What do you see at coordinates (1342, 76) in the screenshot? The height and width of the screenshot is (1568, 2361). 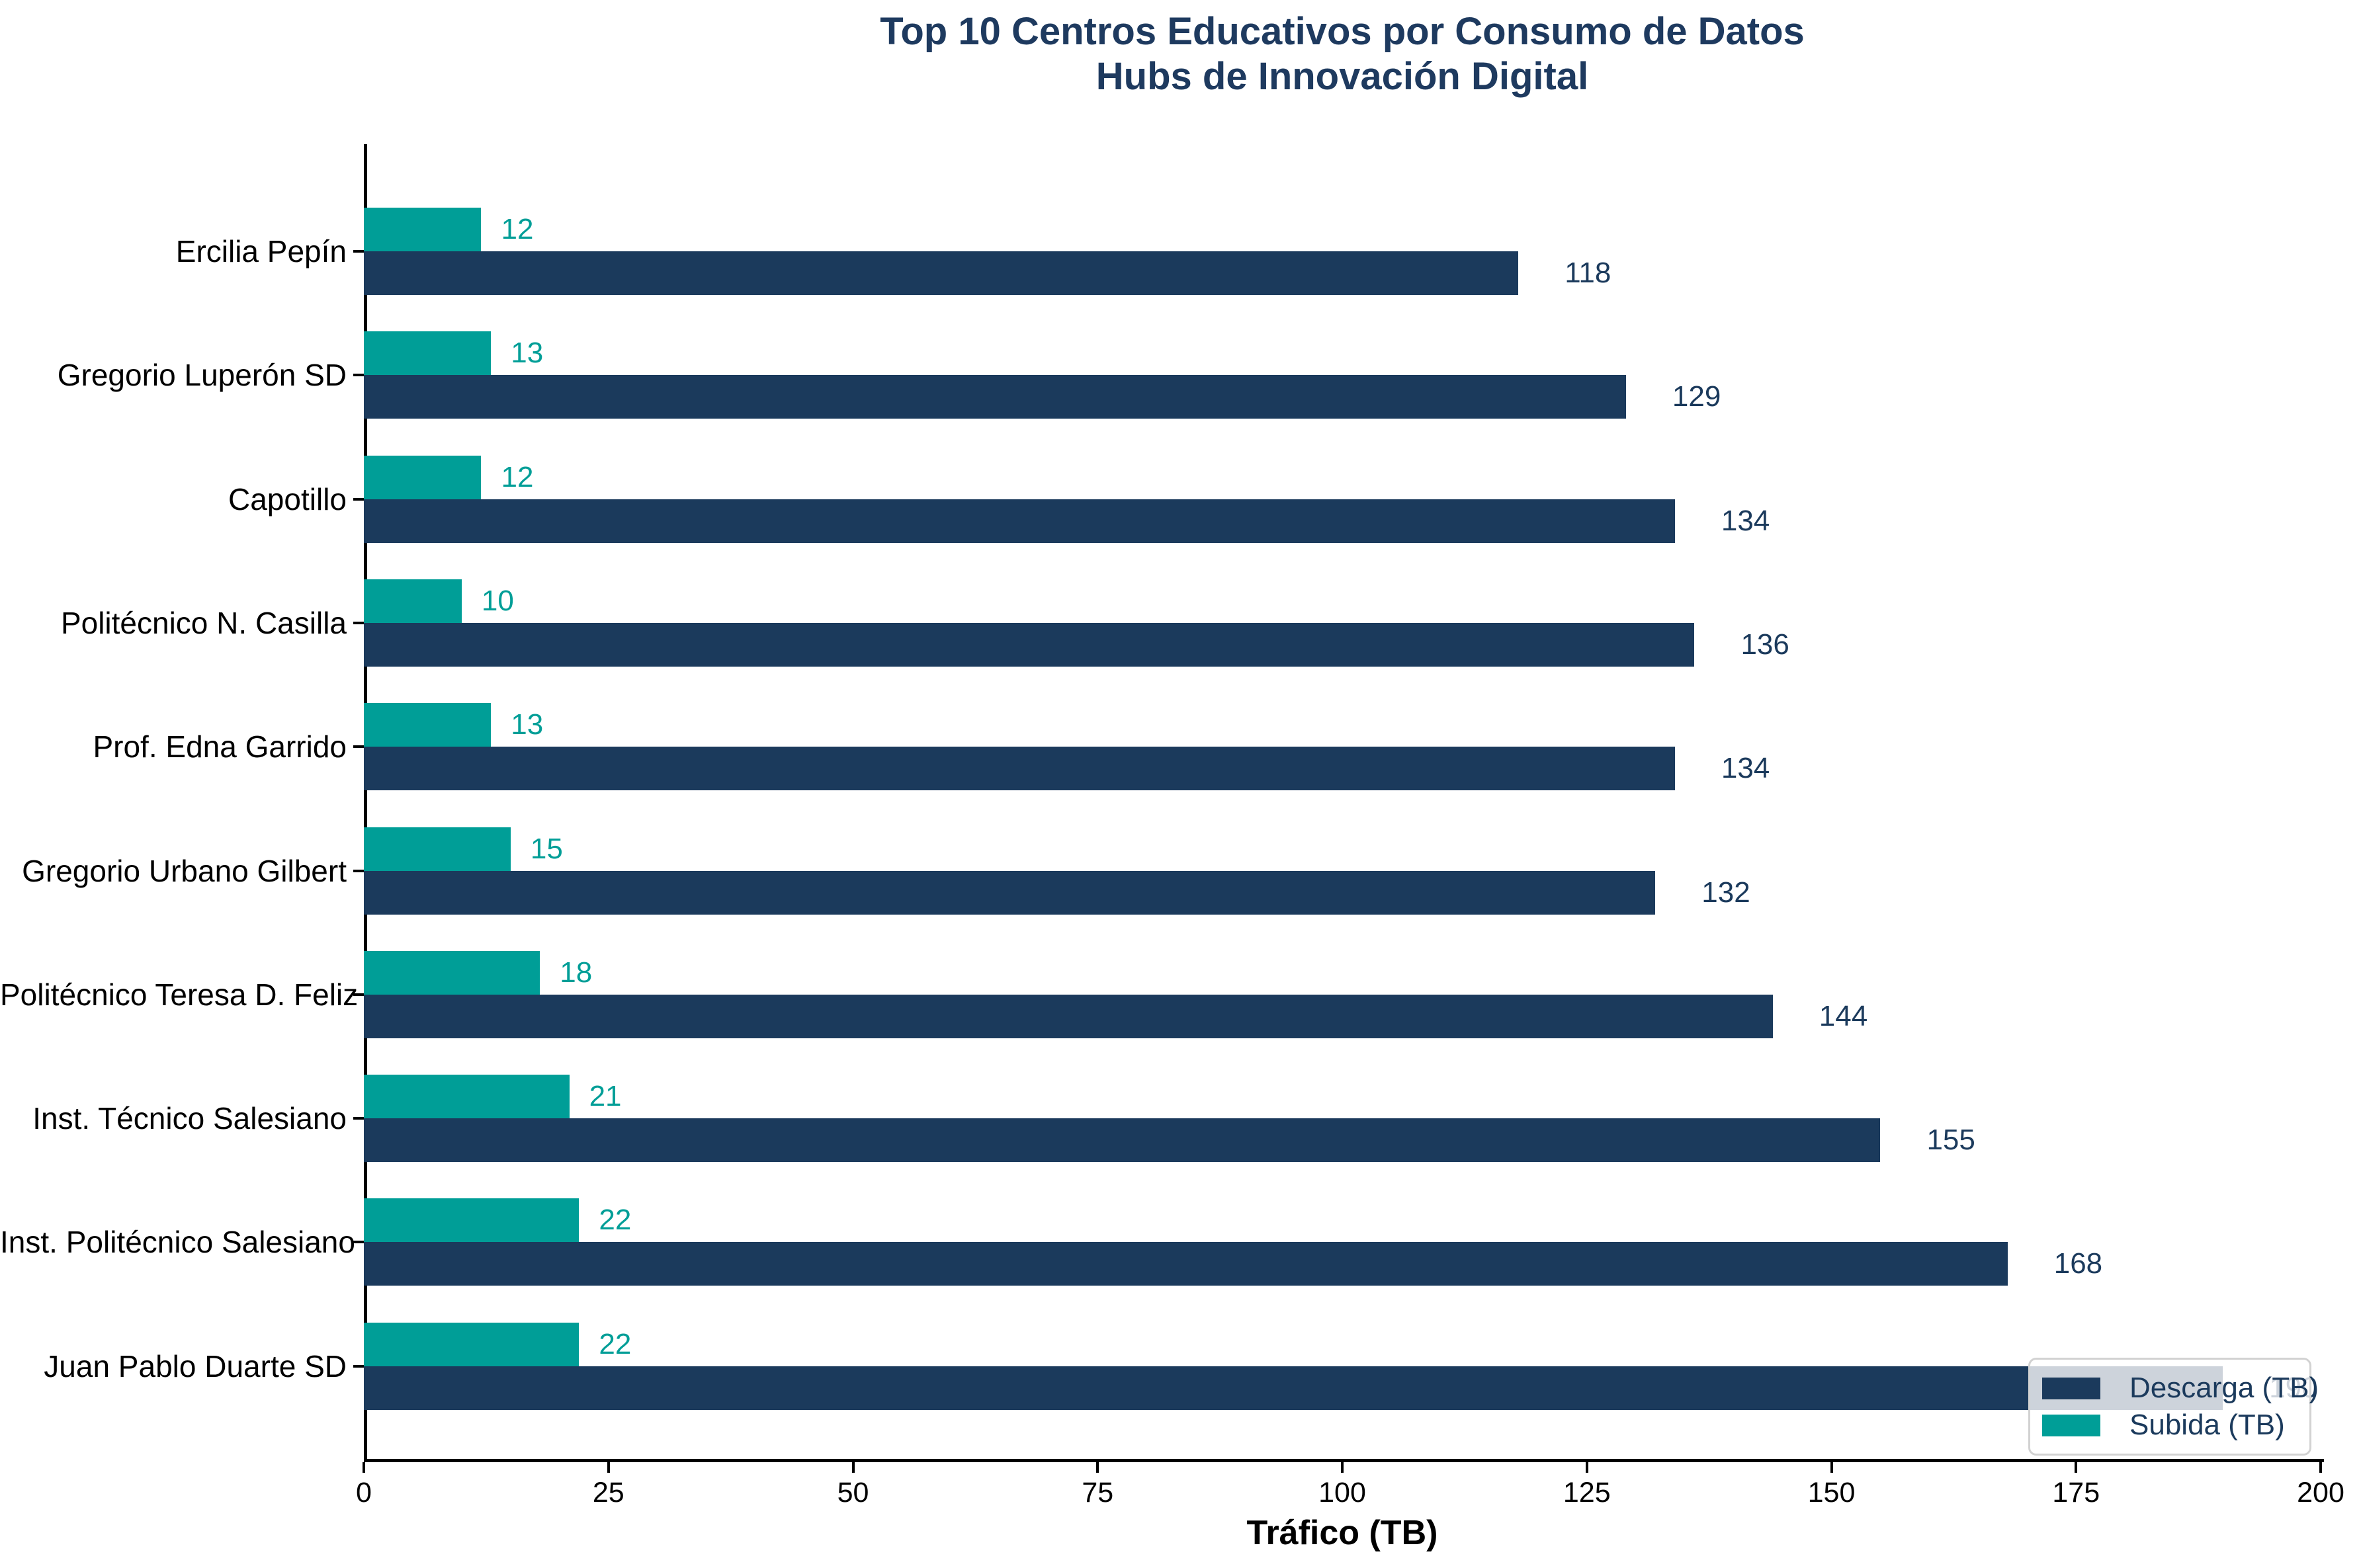 I see `chart-title-line2: Hubs de Innovación Digital` at bounding box center [1342, 76].